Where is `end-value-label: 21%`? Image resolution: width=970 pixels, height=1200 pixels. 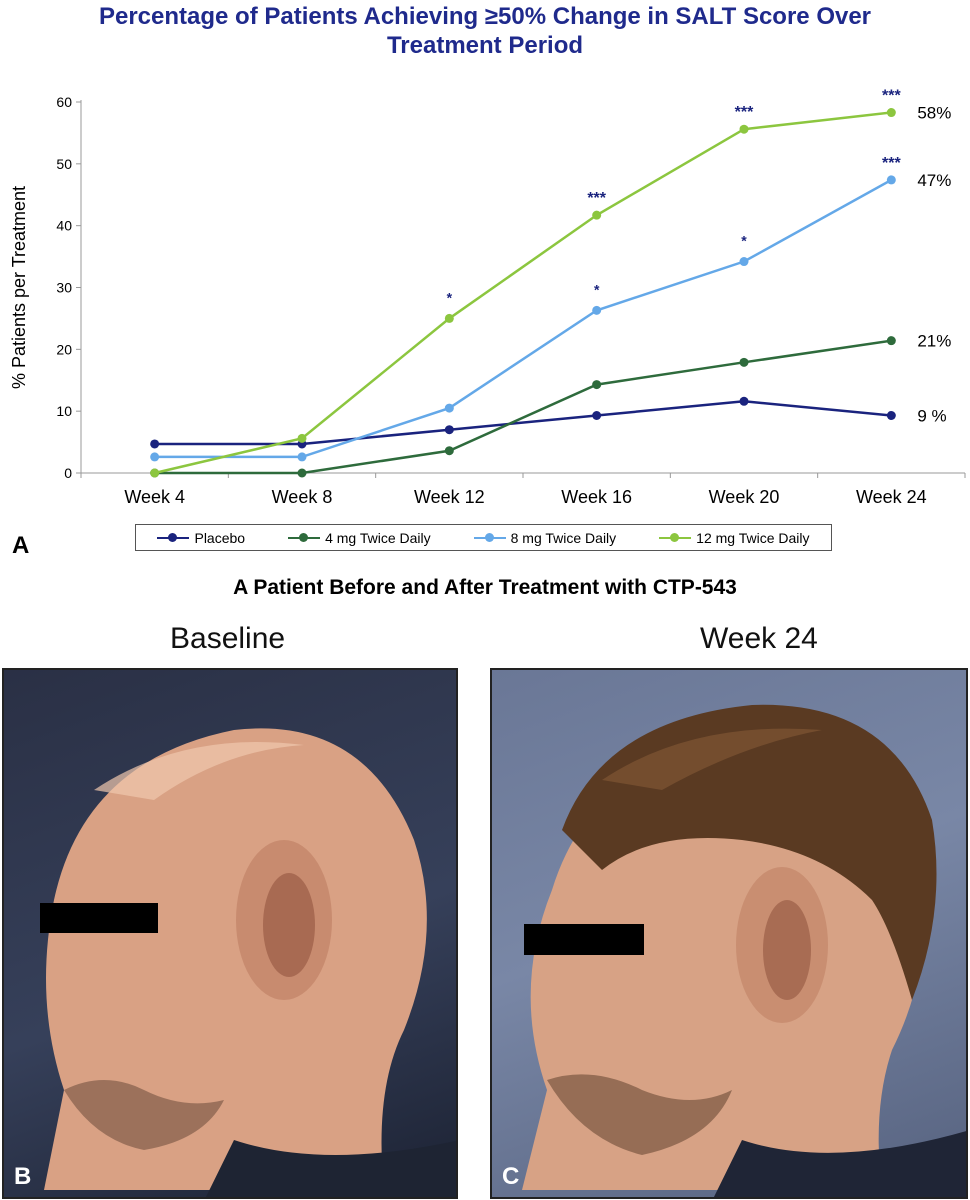
end-value-label: 21% is located at coordinates (934, 341).